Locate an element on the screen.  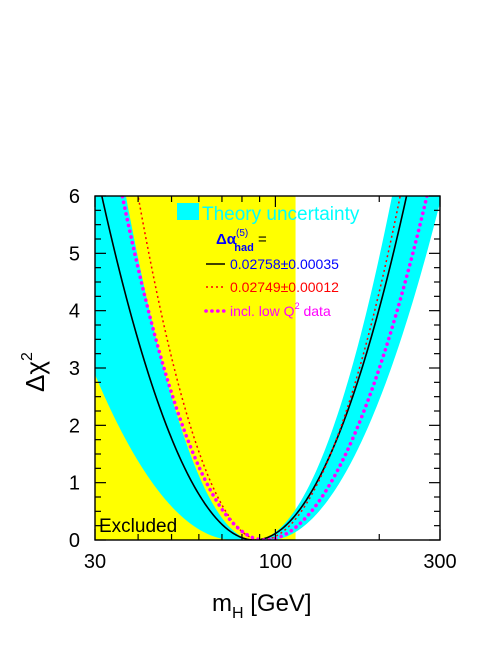
y-axis-title: Δχ2 is located at coordinates (34, 372).